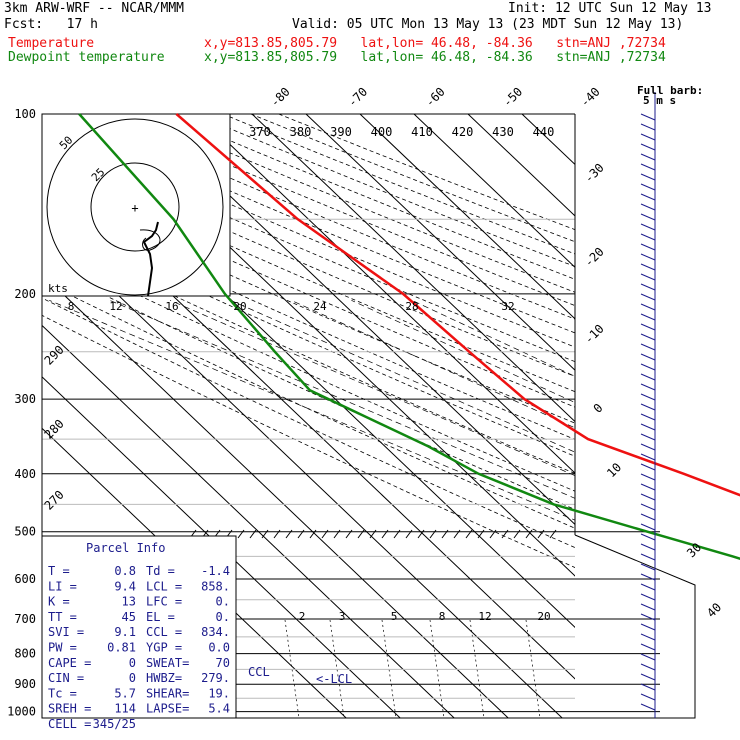  Describe the element at coordinates (125, 632) in the screenshot. I see `parcel-value: 9.1` at that location.